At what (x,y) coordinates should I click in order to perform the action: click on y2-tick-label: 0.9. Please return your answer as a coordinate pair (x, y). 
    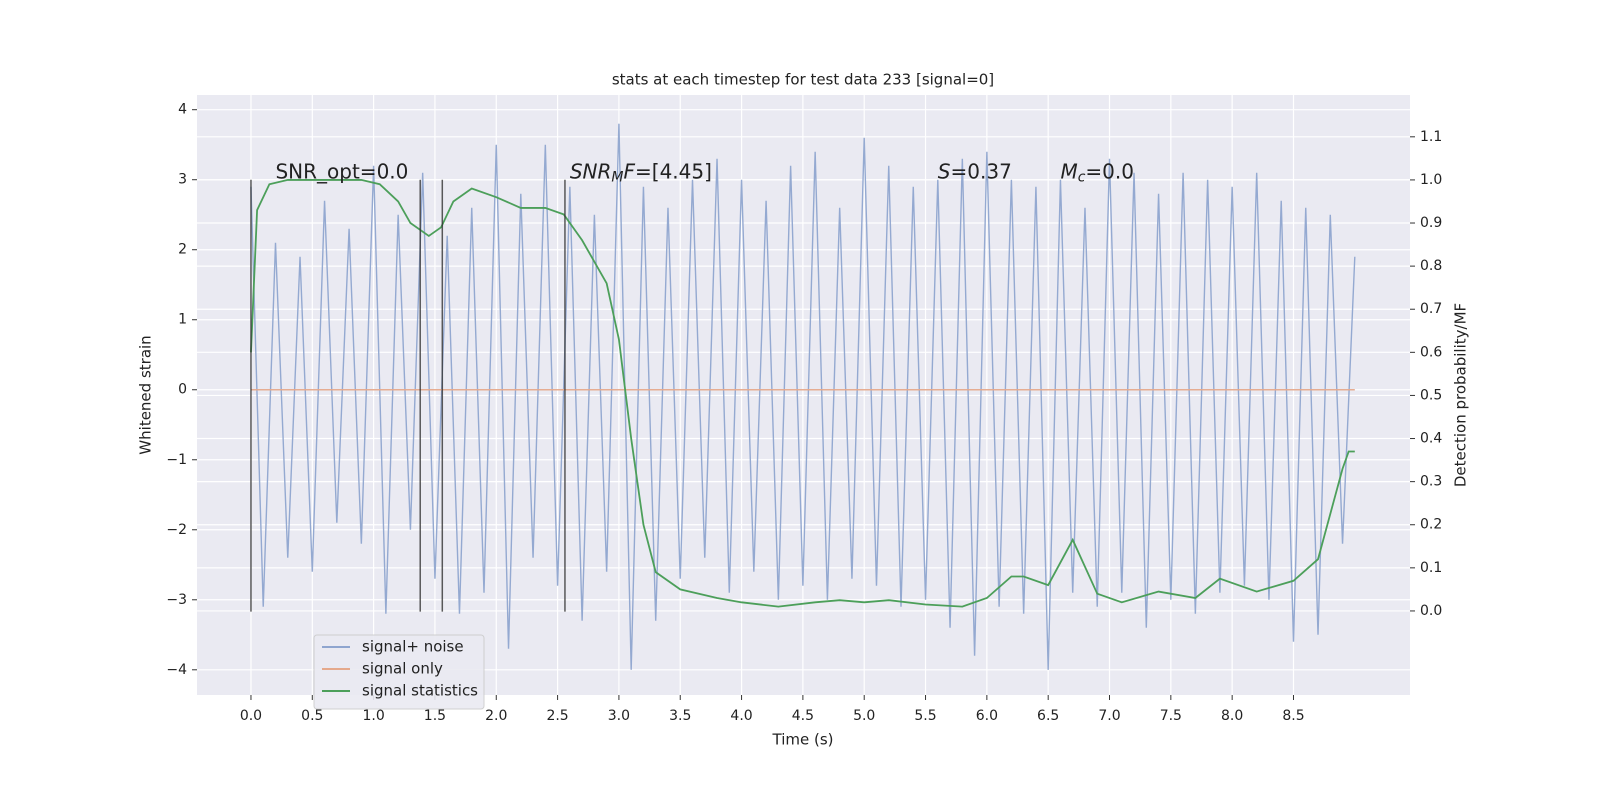
    Looking at the image, I should click on (1431, 223).